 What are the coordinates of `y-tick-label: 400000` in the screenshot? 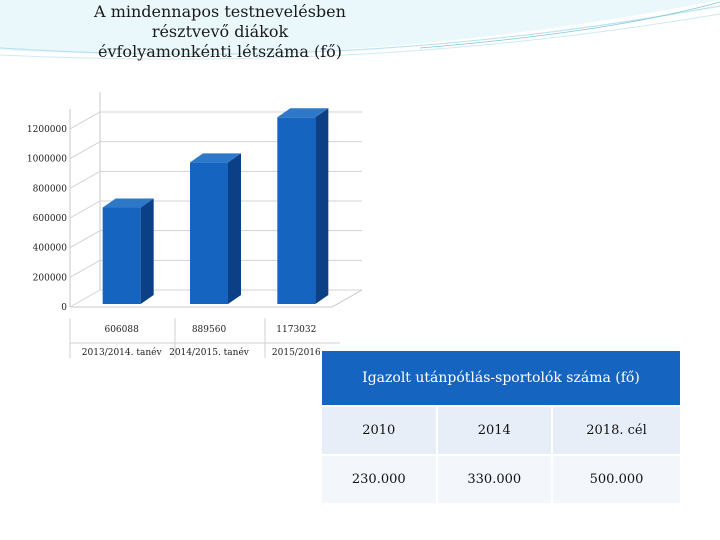 It's located at (50, 249).